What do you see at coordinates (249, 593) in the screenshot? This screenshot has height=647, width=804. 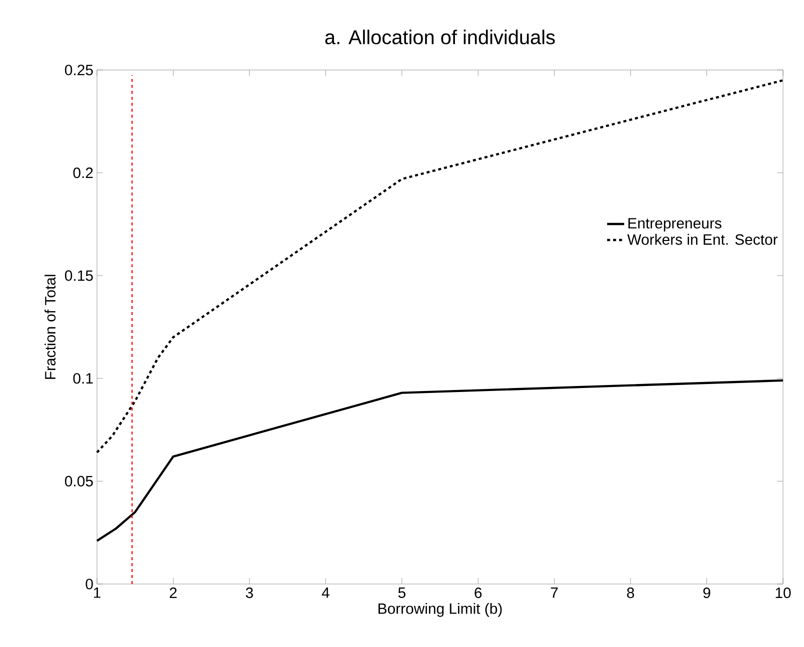 I see `x-tick-label: 3` at bounding box center [249, 593].